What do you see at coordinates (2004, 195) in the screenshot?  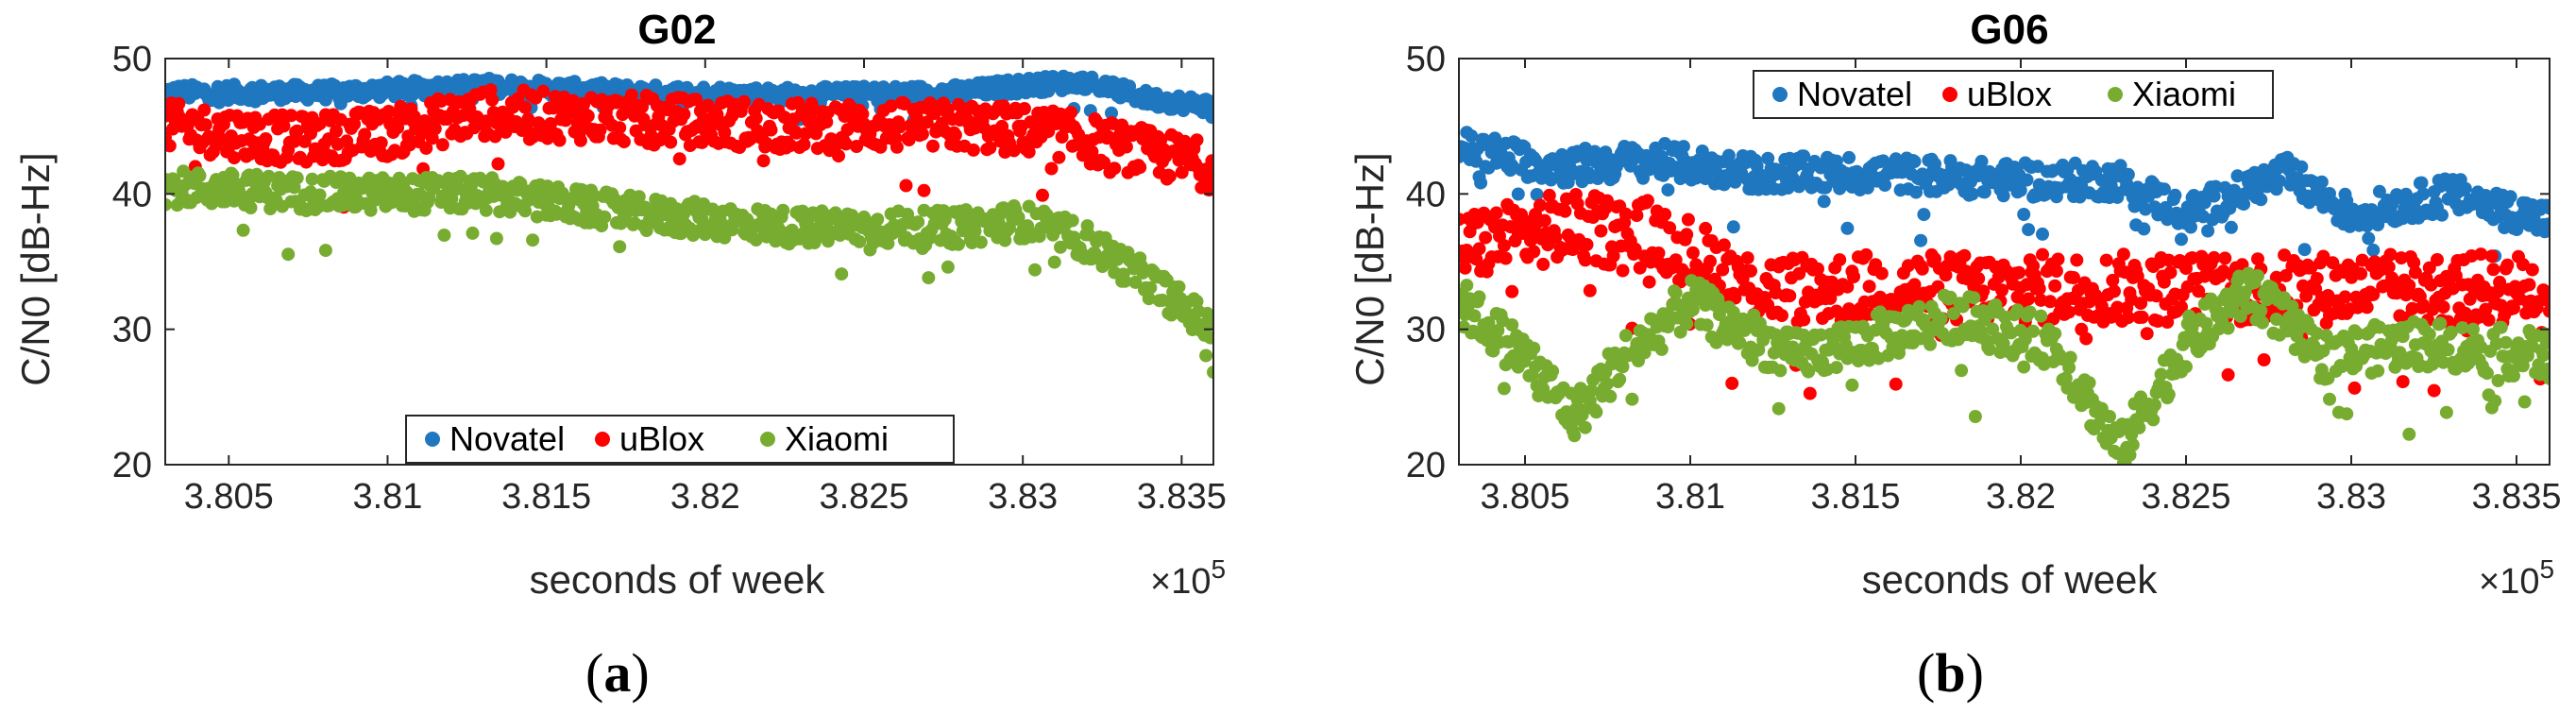 I see `series-novatel` at bounding box center [2004, 195].